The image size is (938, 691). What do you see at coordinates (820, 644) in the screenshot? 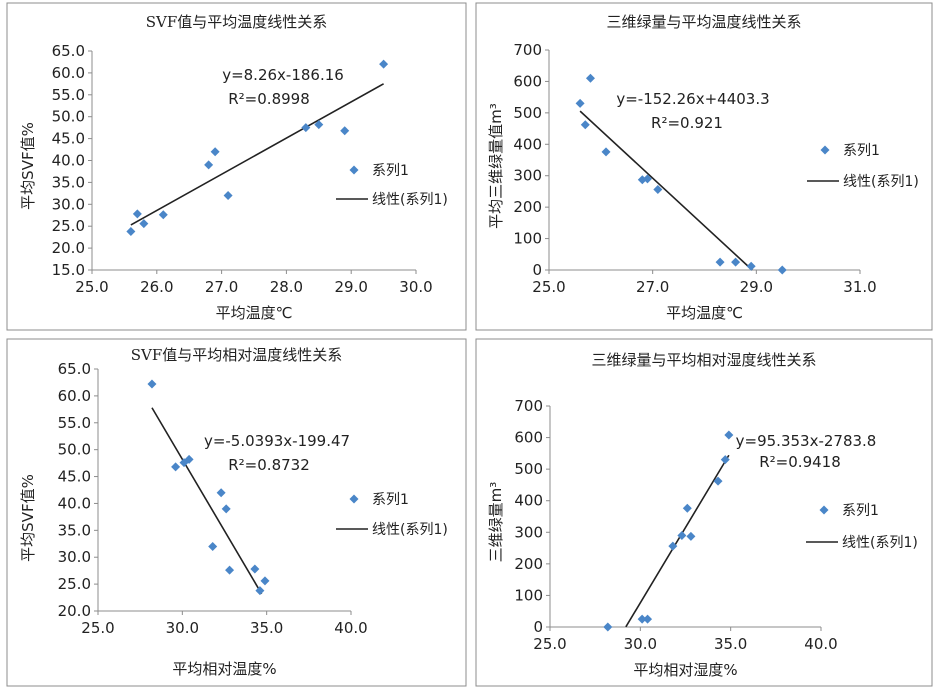
I see `x-tick-label: 40.0` at bounding box center [820, 644].